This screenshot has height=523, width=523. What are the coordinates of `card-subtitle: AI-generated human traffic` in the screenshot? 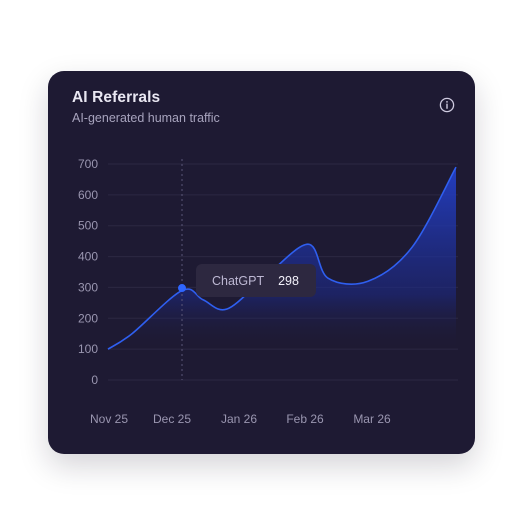 It's located at (146, 118).